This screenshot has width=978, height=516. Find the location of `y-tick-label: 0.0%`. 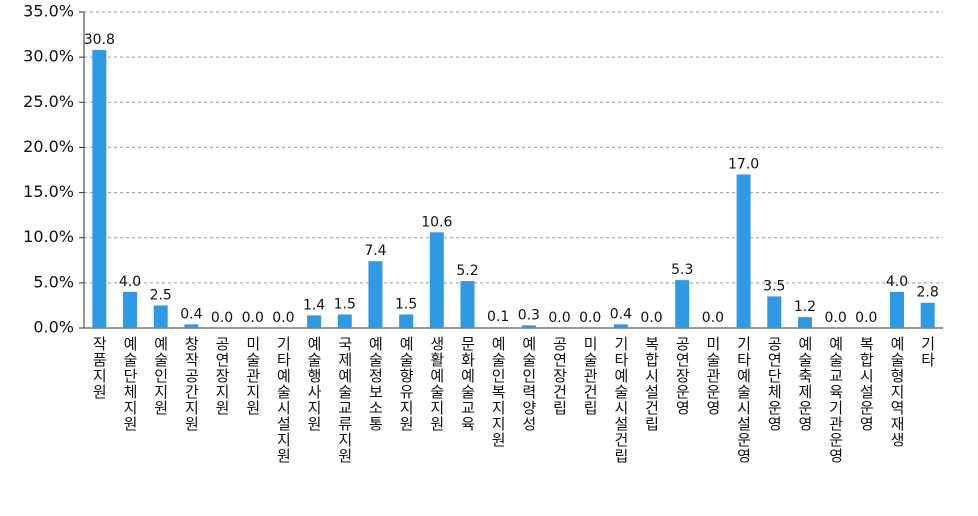

y-tick-label: 0.0% is located at coordinates (53, 327).